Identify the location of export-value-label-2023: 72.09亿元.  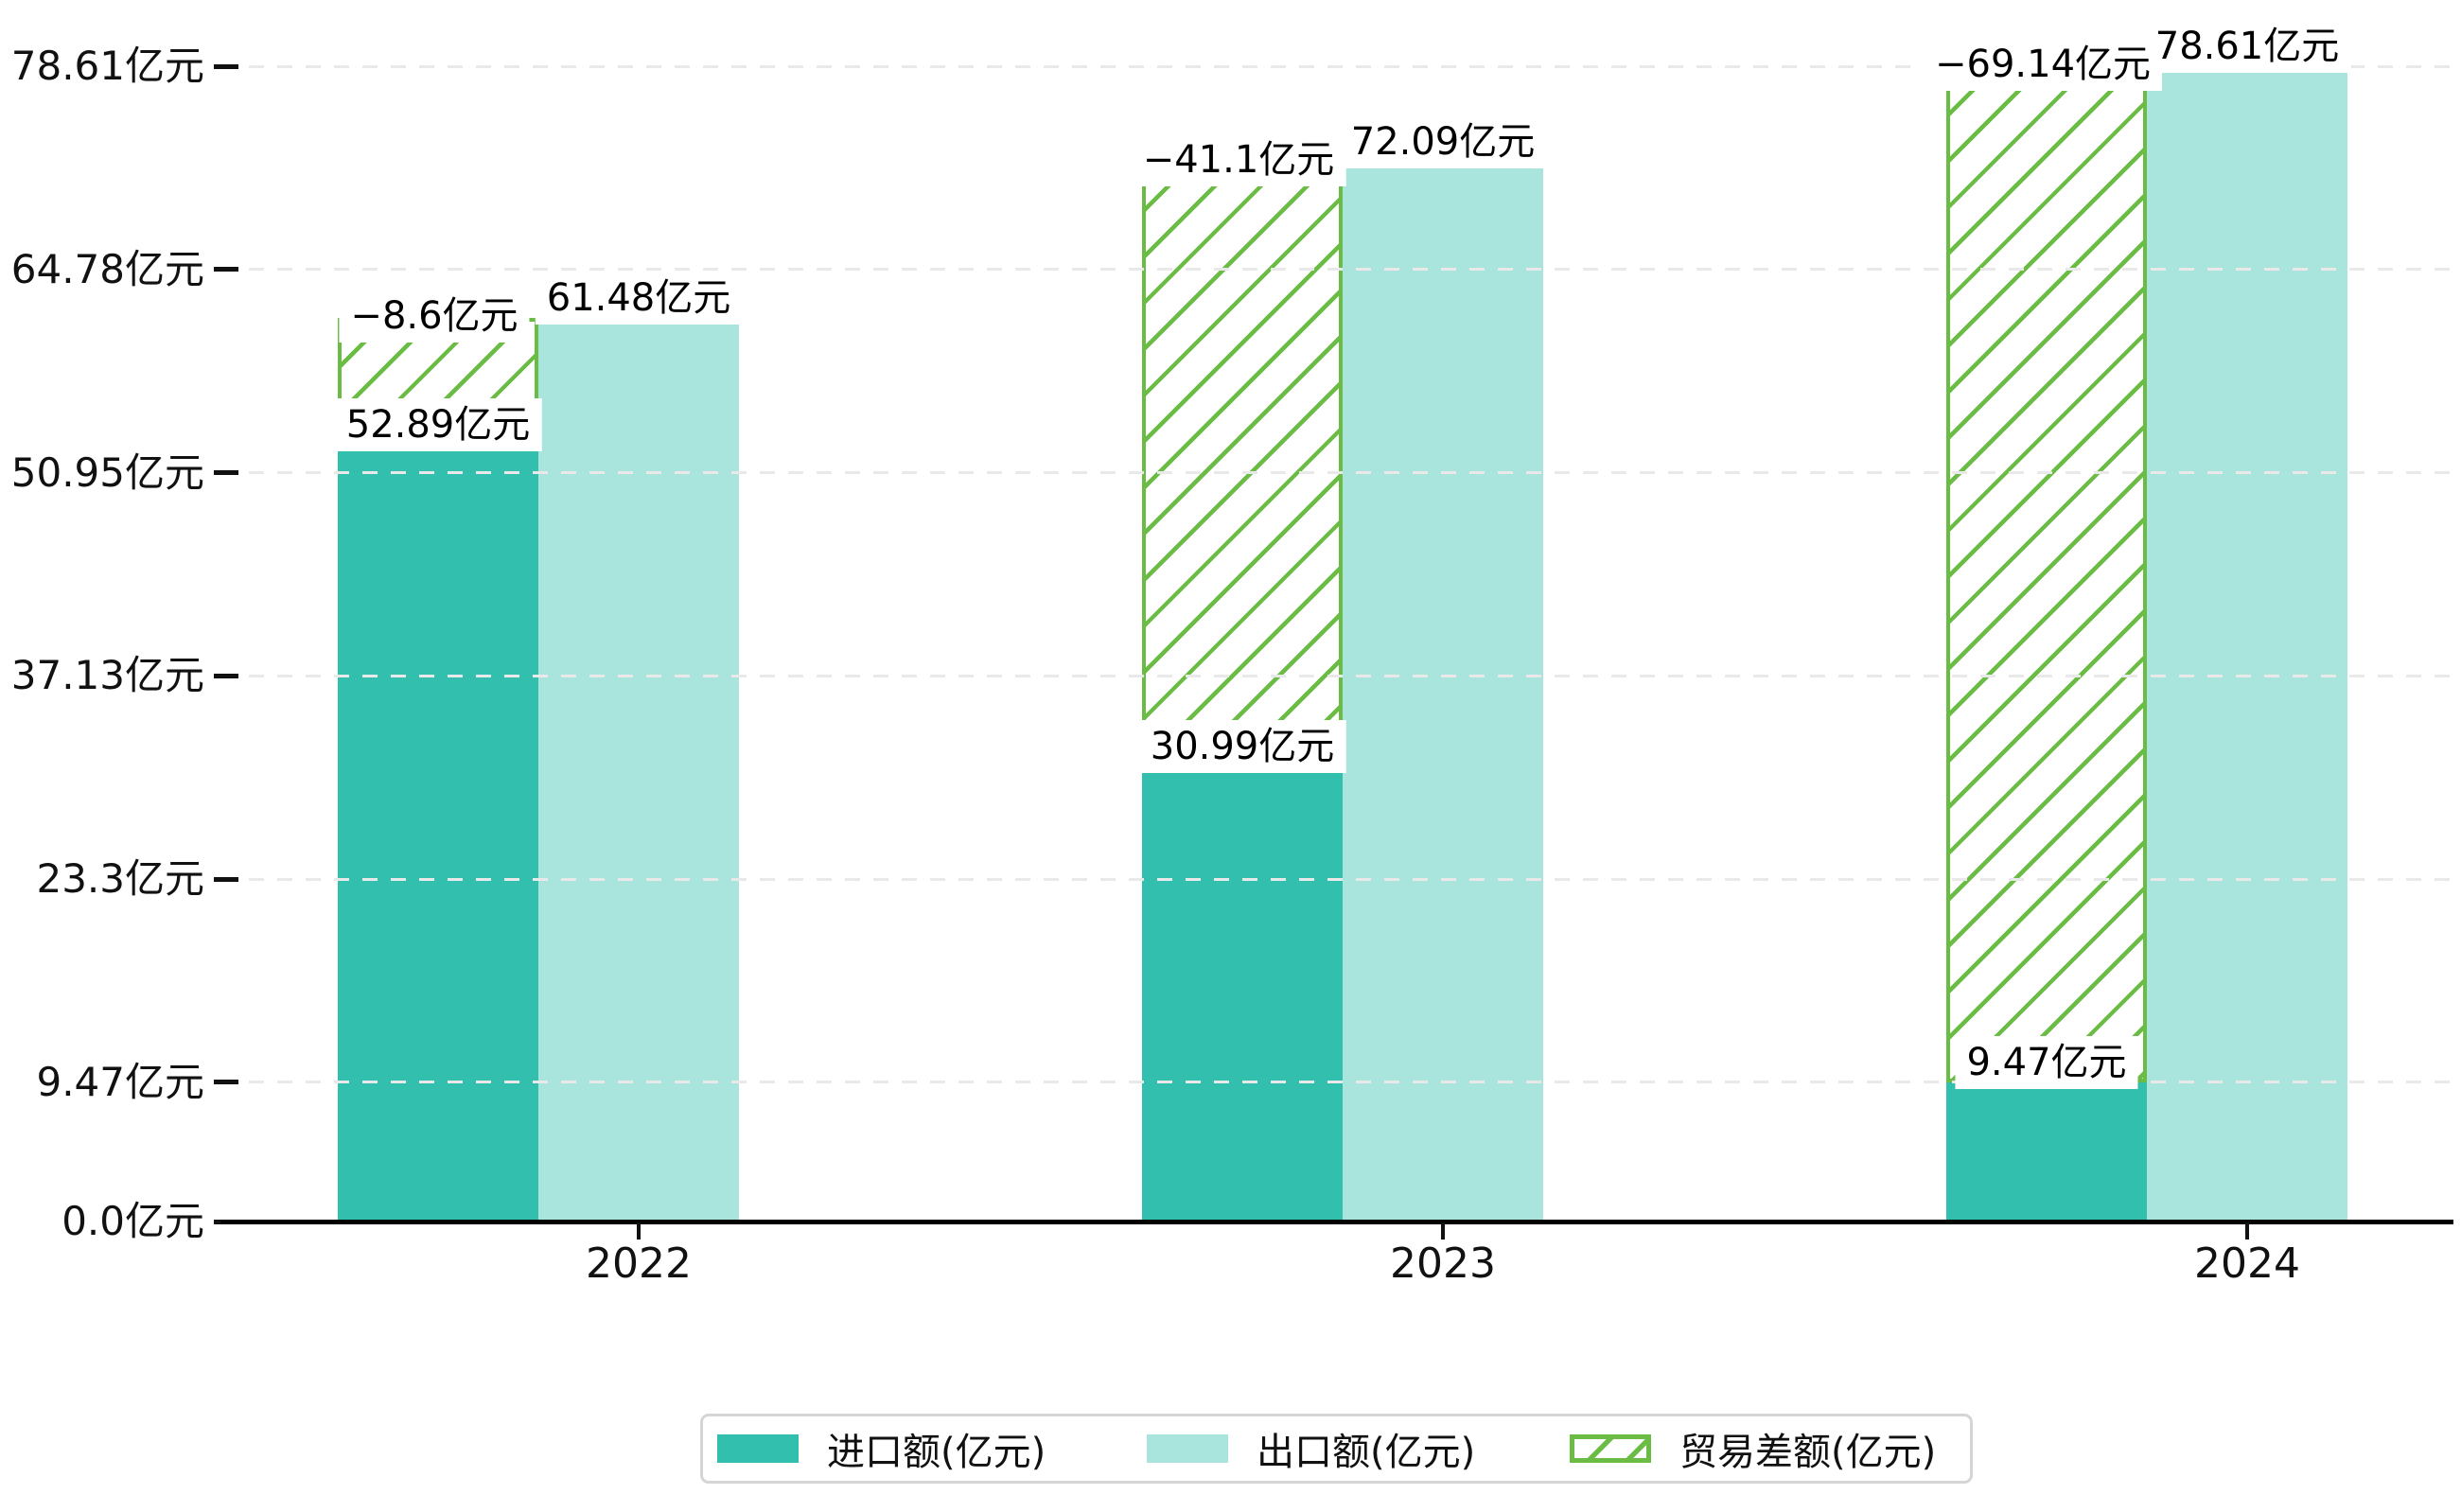
(1443, 142).